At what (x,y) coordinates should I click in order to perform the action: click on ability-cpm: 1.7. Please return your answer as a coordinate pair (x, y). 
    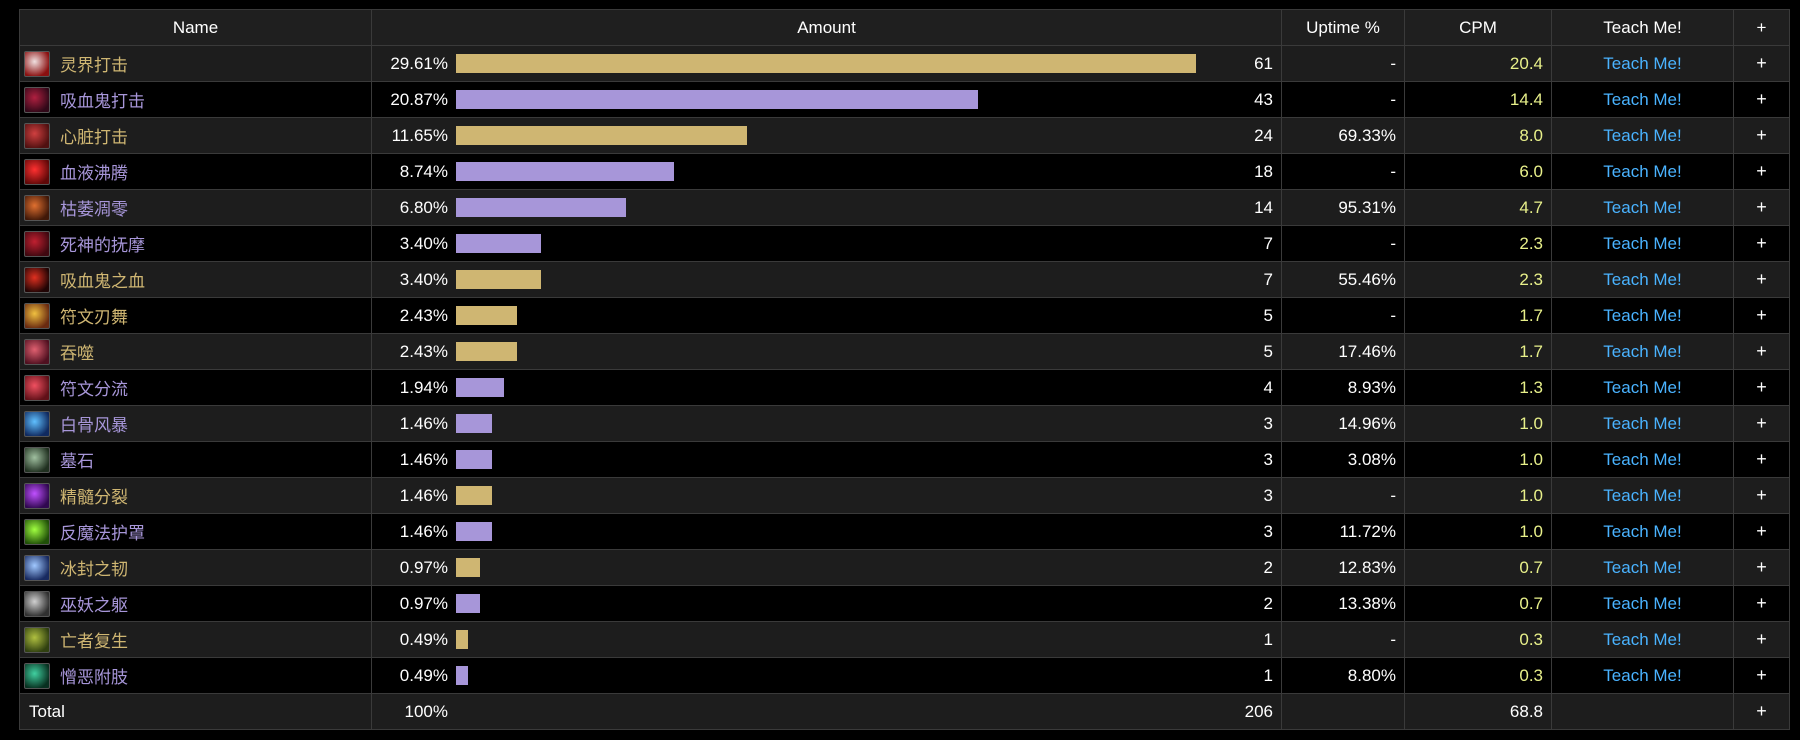
    Looking at the image, I should click on (1478, 351).